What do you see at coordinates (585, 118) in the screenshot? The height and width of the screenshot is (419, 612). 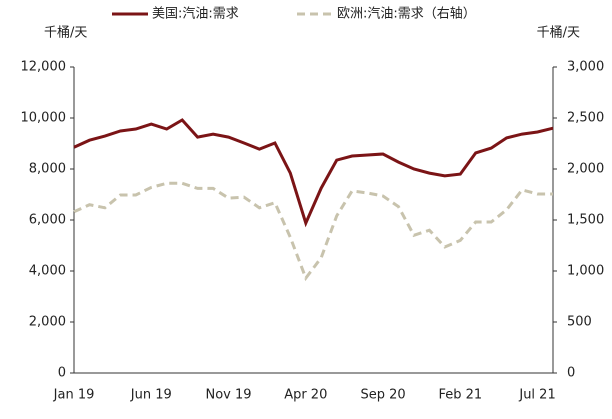 I see `y2-tick-label: 2,500` at bounding box center [585, 118].